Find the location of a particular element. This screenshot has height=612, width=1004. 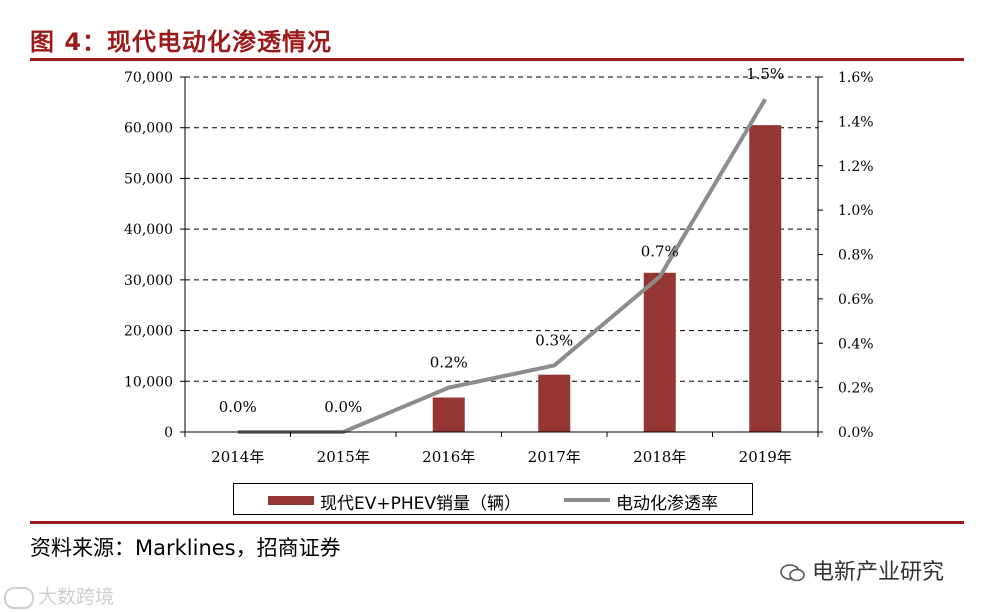

watermark-left: 大数跨境 is located at coordinates (59, 595).